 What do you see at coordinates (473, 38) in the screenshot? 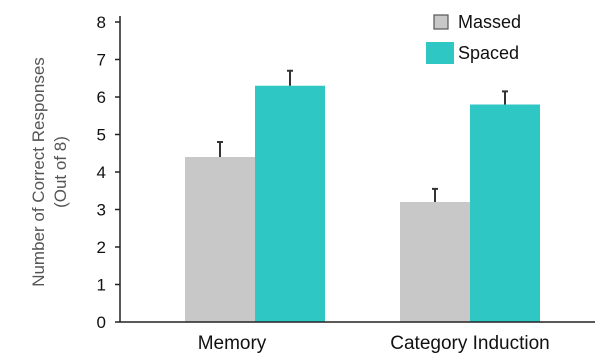
I see `legend: Massed Spaced` at bounding box center [473, 38].